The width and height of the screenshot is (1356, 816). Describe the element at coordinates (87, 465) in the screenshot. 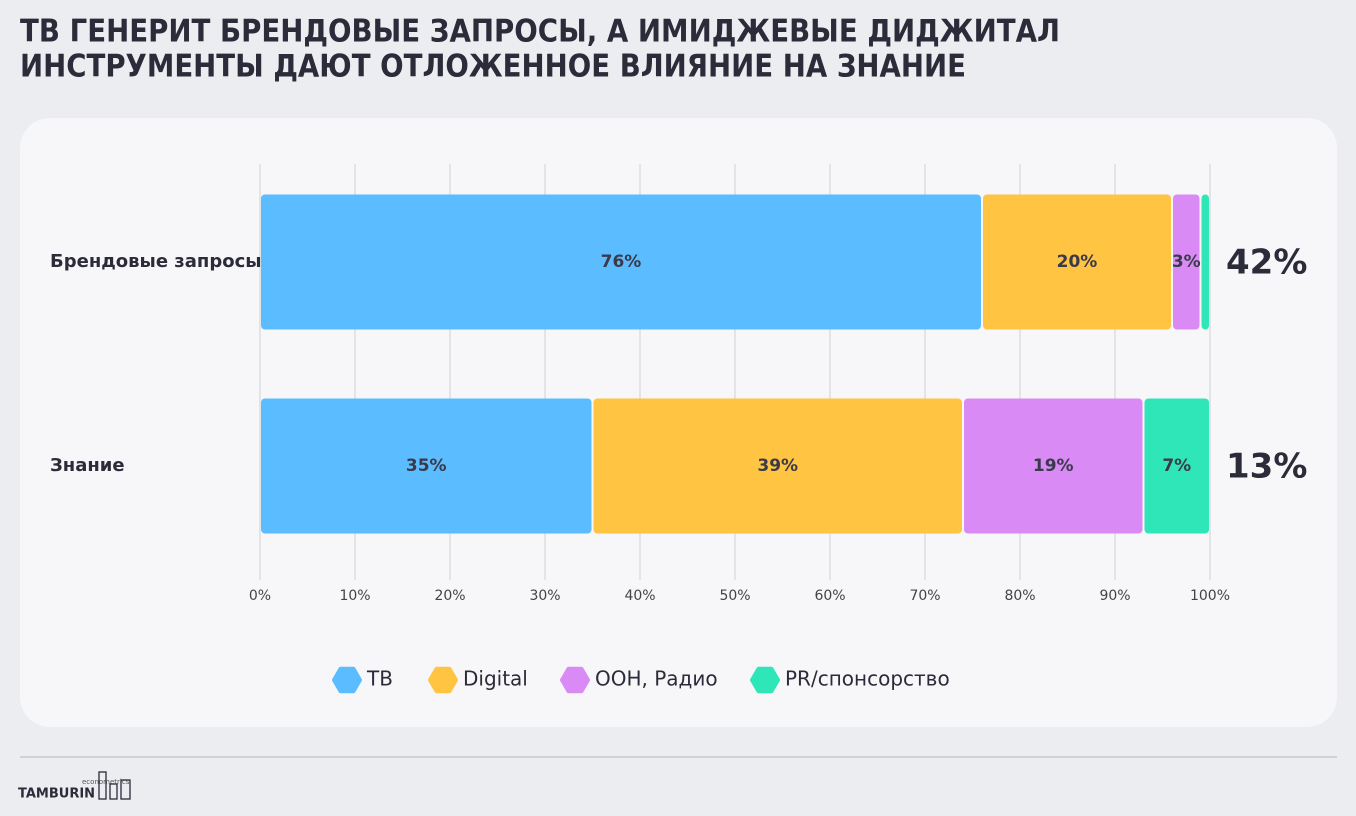

I see `y-tick-label: Знание` at that location.